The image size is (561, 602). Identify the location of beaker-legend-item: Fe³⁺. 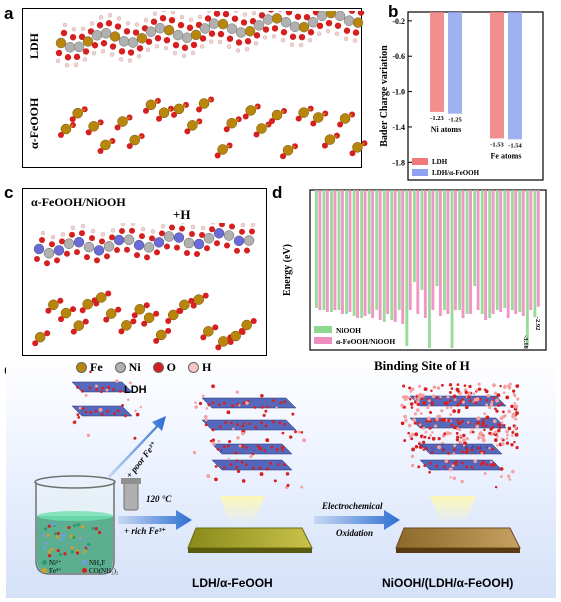
(62, 571).